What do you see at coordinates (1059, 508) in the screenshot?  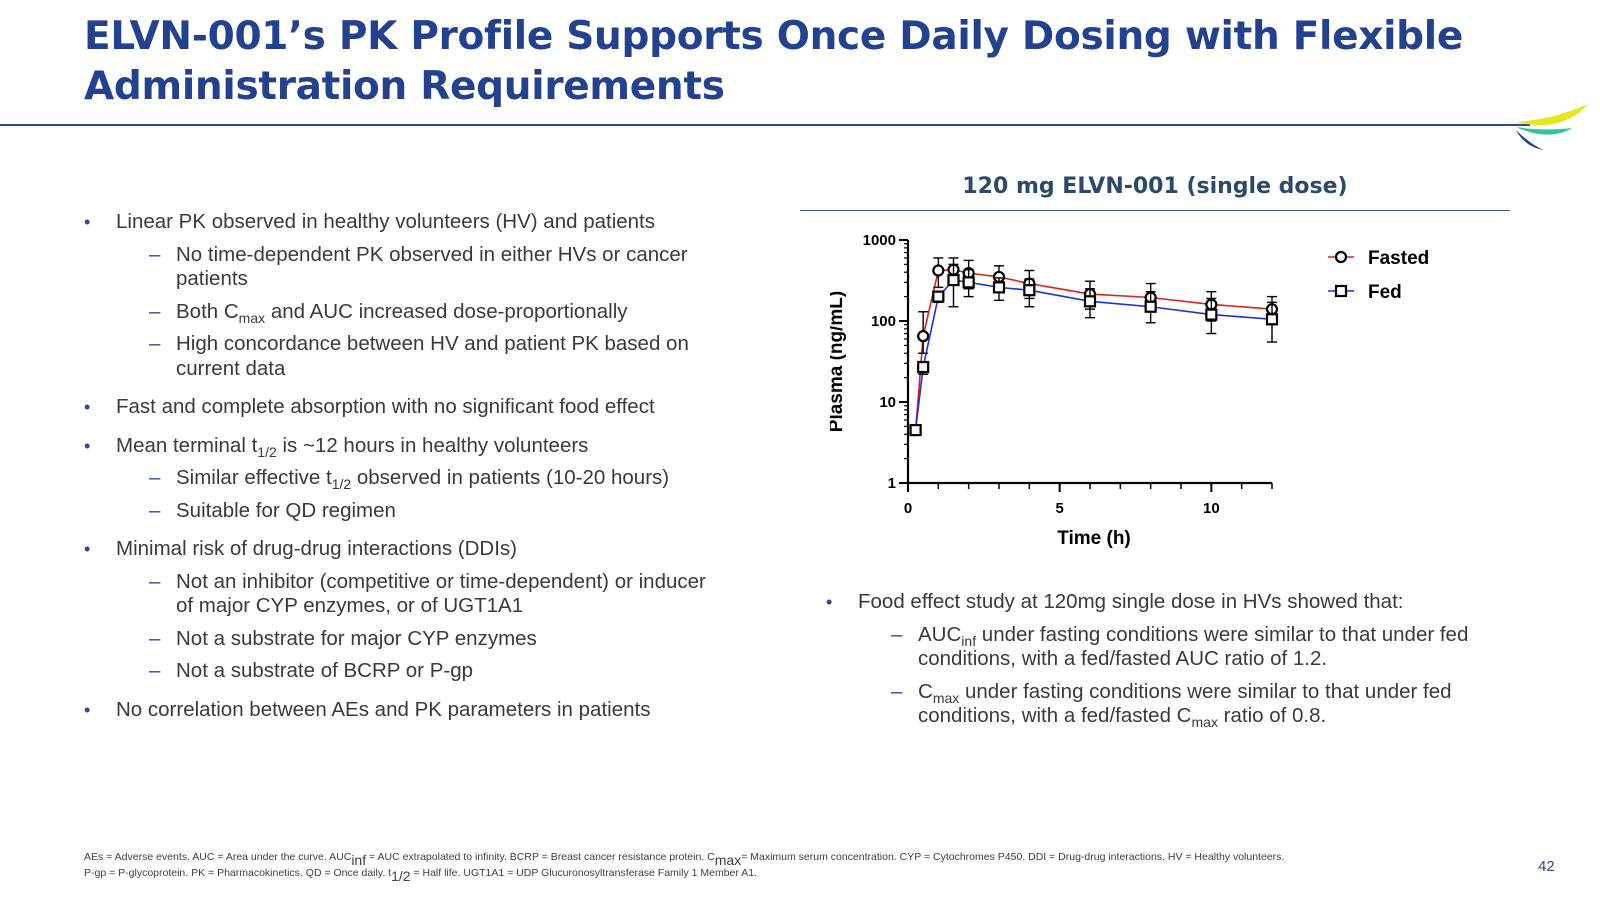 I see `x-tick-label: 5` at bounding box center [1059, 508].